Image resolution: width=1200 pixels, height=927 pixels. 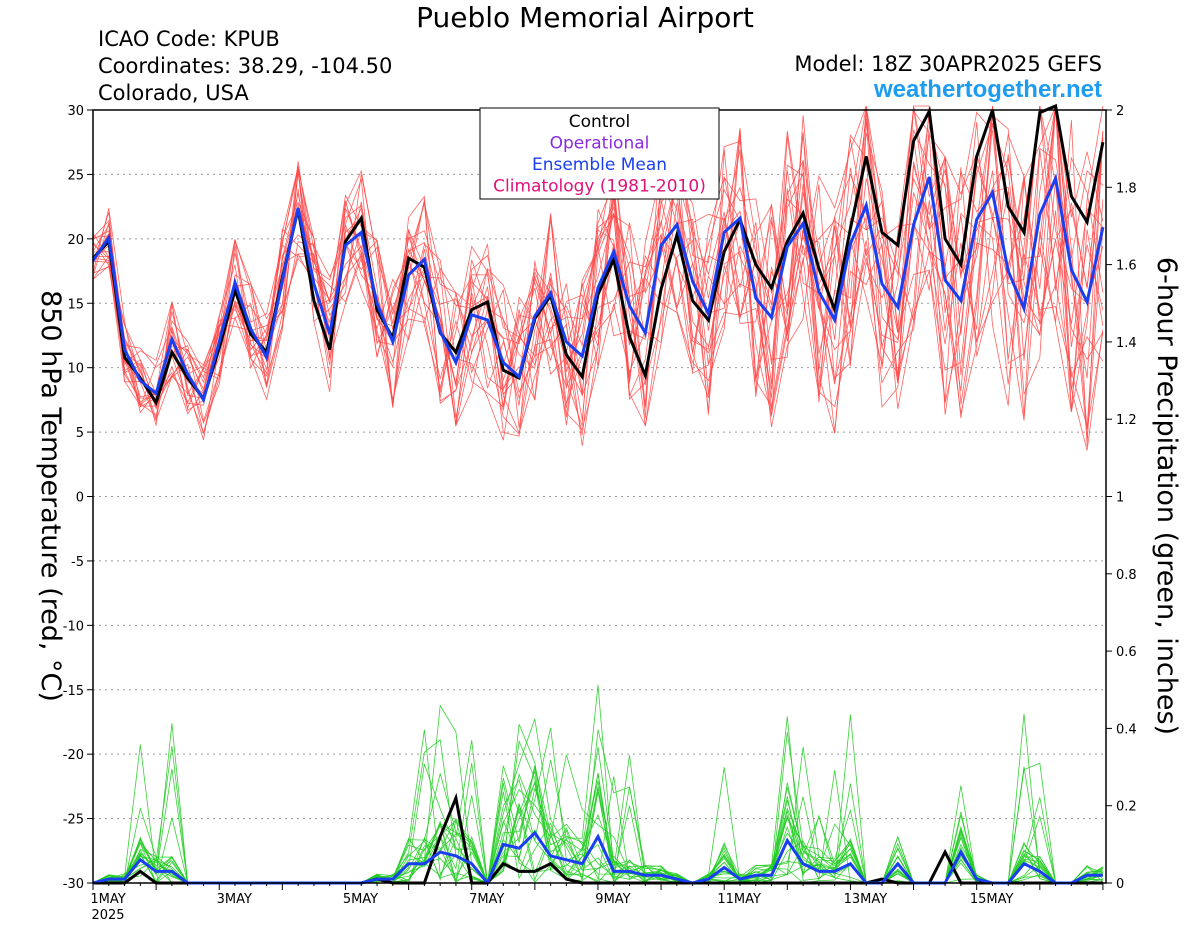 What do you see at coordinates (73, 626) in the screenshot?
I see `y-tick-label: -10` at bounding box center [73, 626].